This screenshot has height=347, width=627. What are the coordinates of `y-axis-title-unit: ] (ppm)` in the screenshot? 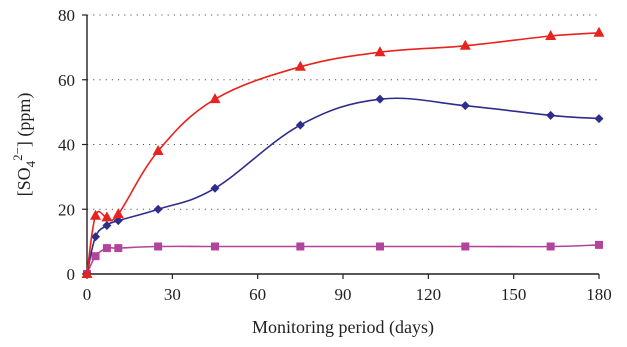 It's located at (24, 120).